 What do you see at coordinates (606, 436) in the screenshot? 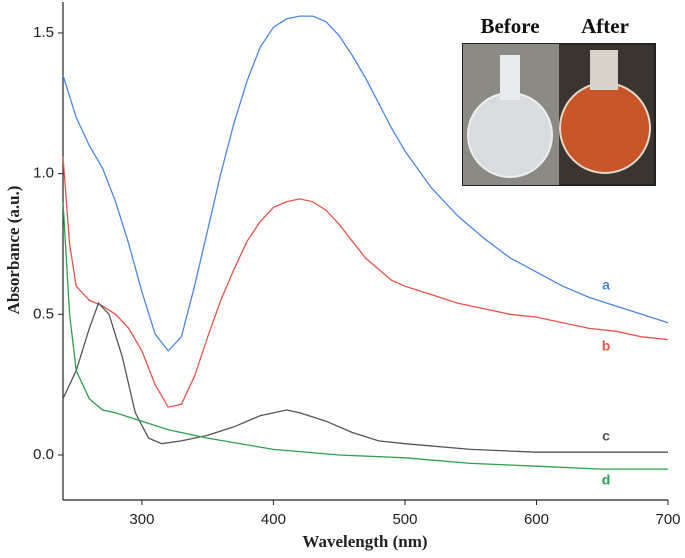
I see `series-label: c` at bounding box center [606, 436].